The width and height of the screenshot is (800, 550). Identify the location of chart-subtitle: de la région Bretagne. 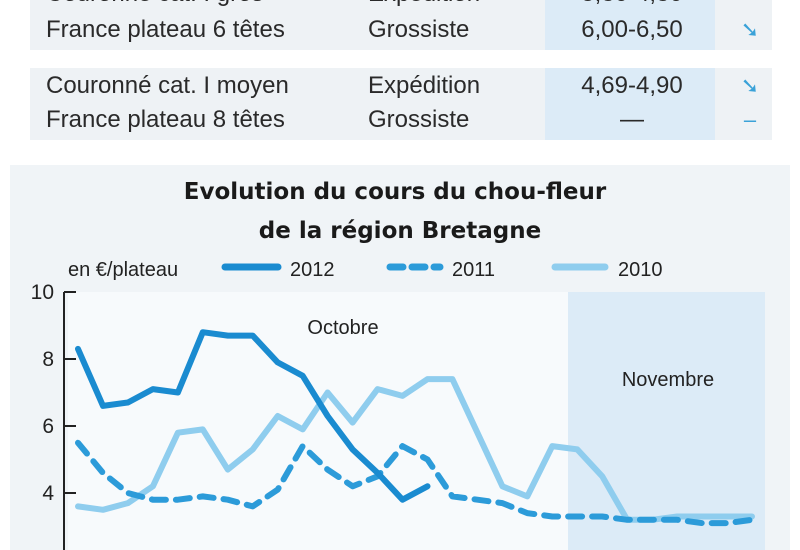
(400, 231).